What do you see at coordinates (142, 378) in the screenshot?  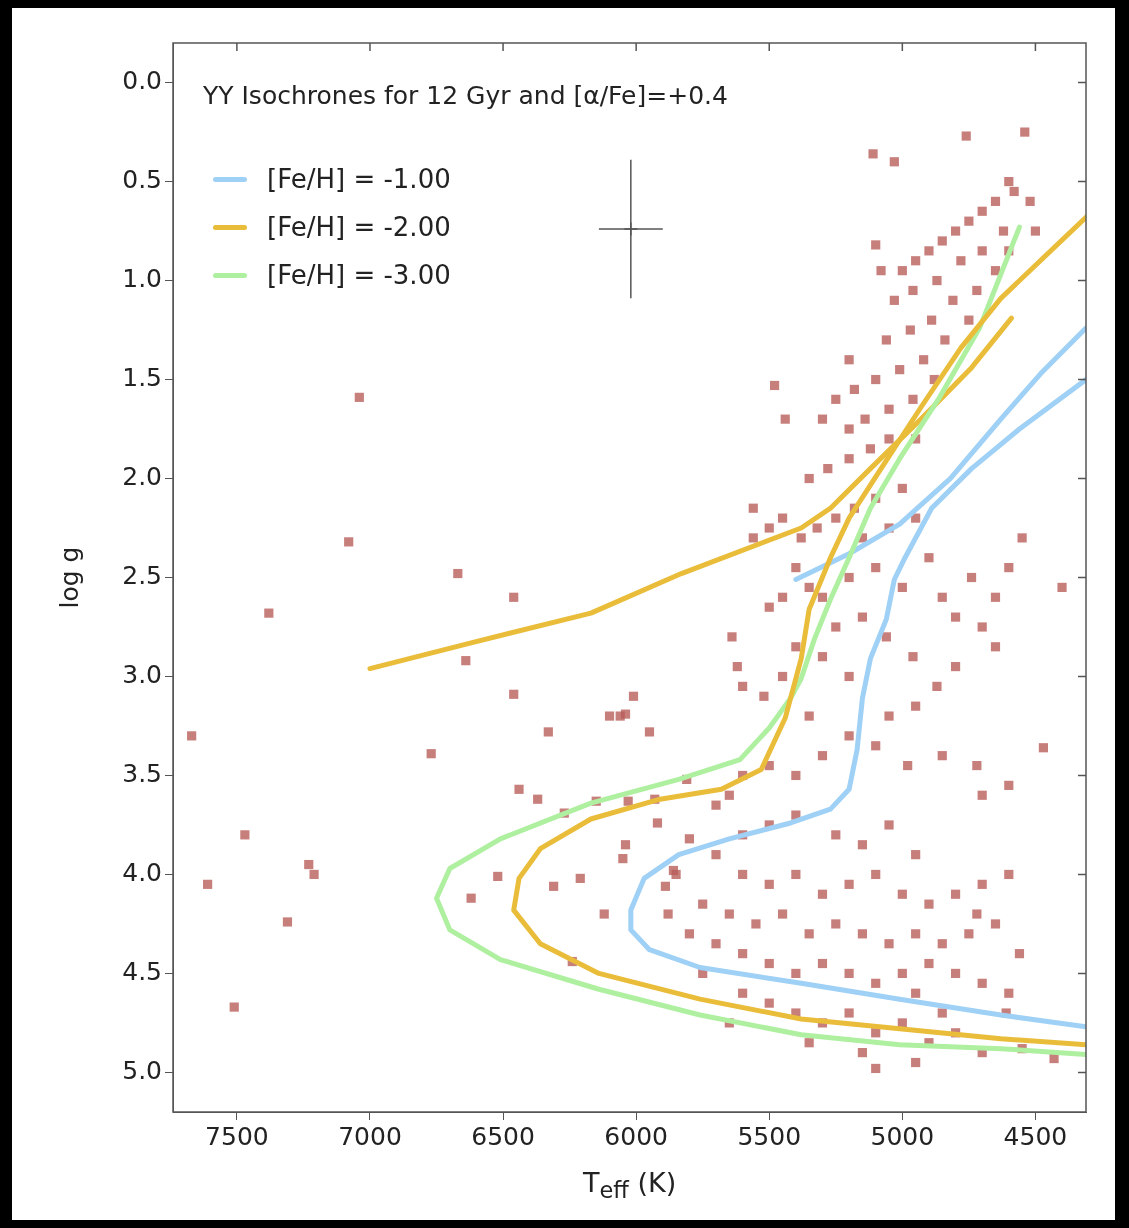 I see `y-tick-label: 1.5` at bounding box center [142, 378].